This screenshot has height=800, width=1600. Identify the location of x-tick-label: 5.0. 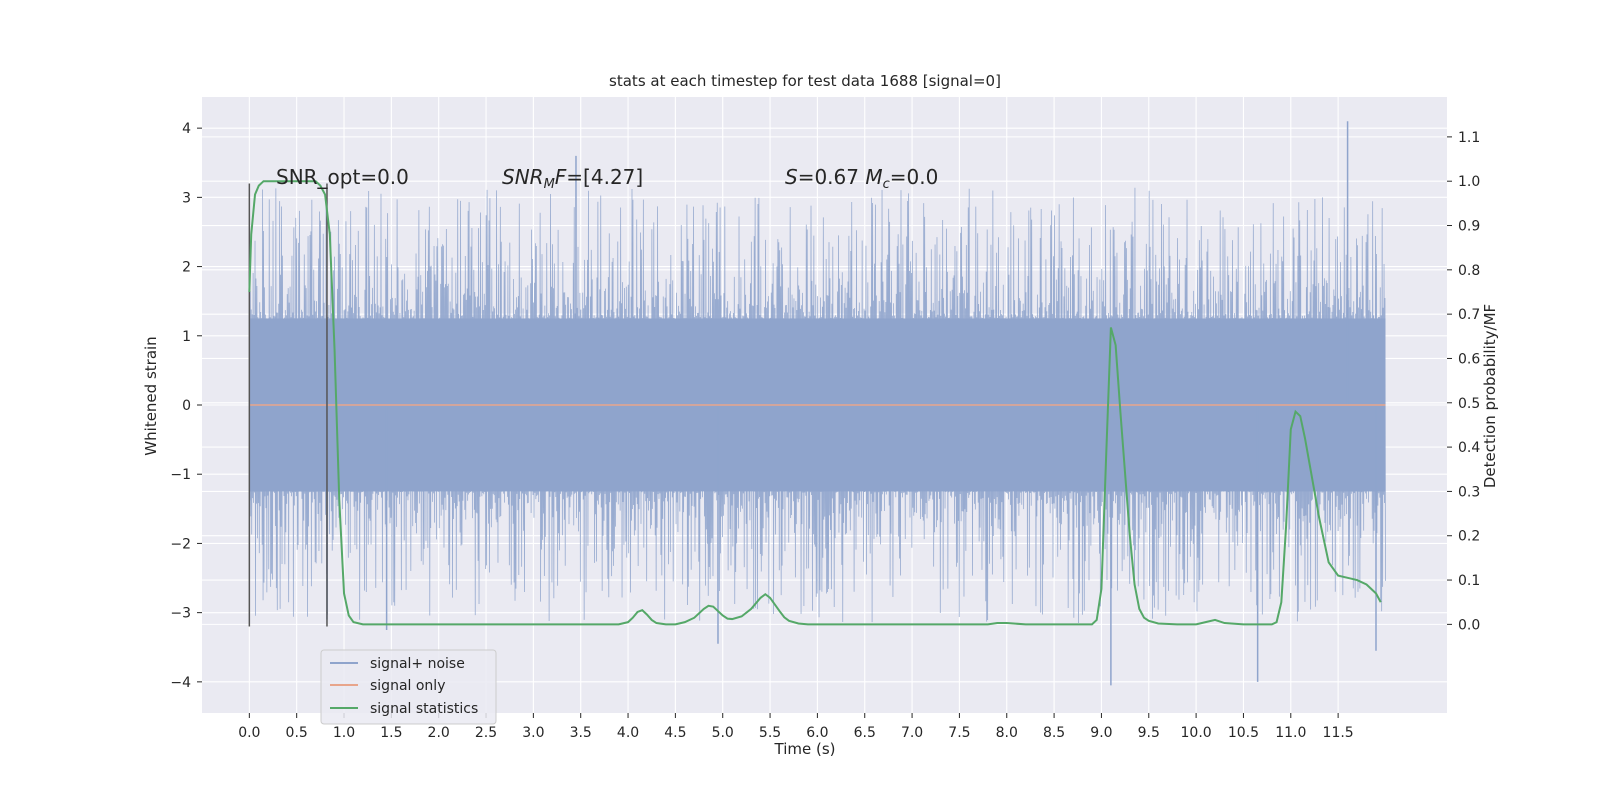
(723, 733).